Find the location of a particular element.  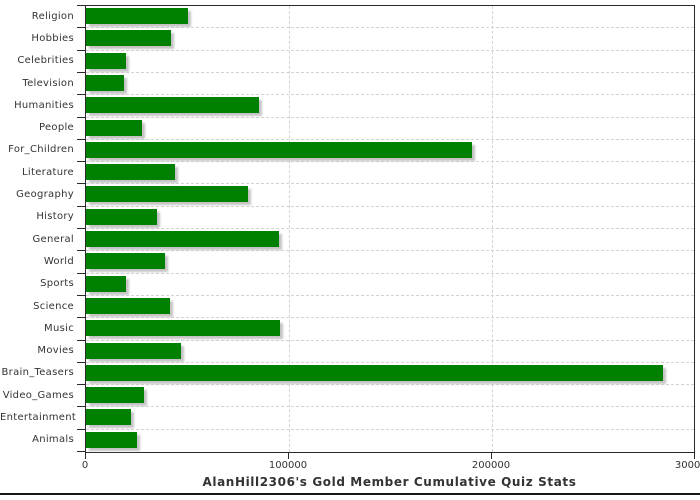

category-label: Sports is located at coordinates (57, 284).